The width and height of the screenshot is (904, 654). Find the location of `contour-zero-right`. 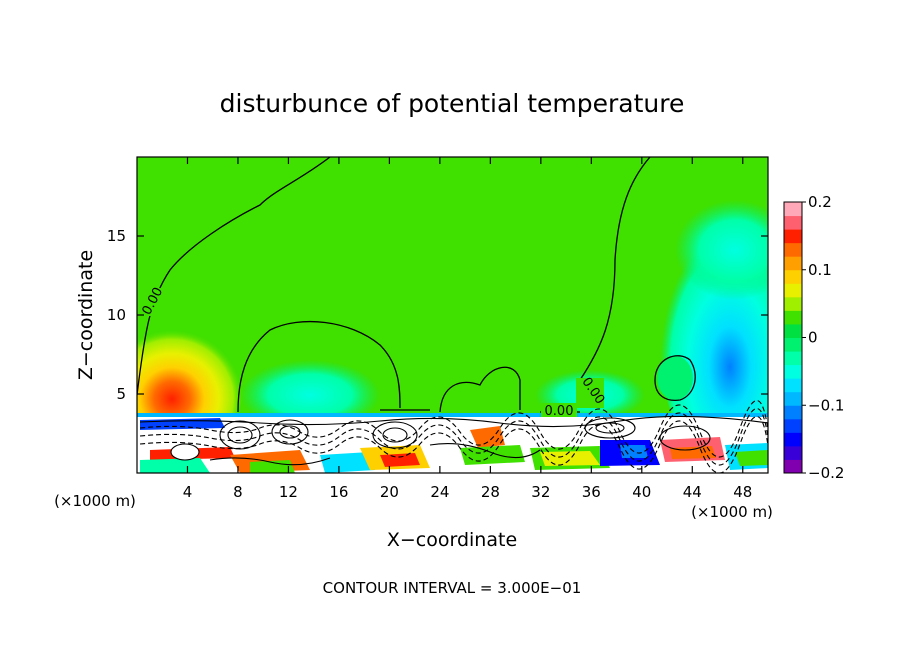

contour-zero-right is located at coordinates (615, 269).